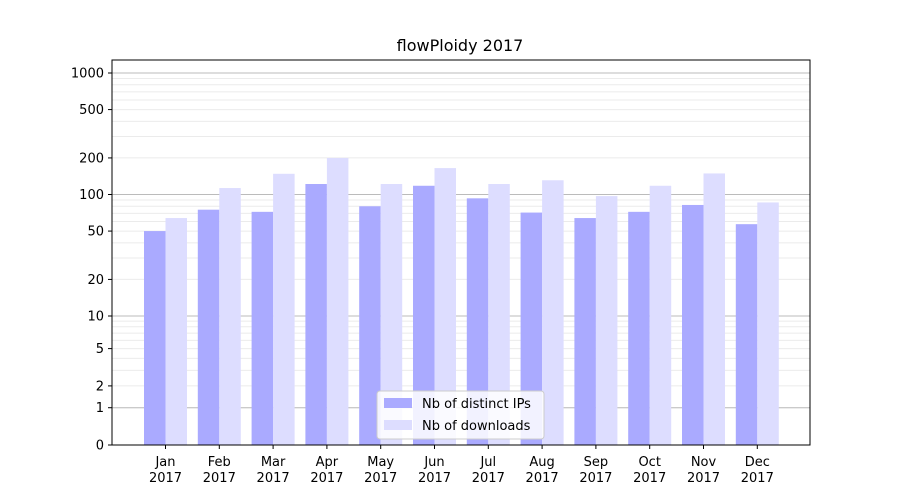 The height and width of the screenshot is (500, 900). What do you see at coordinates (273, 462) in the screenshot?
I see `x-tick-label-month: Mar` at bounding box center [273, 462].